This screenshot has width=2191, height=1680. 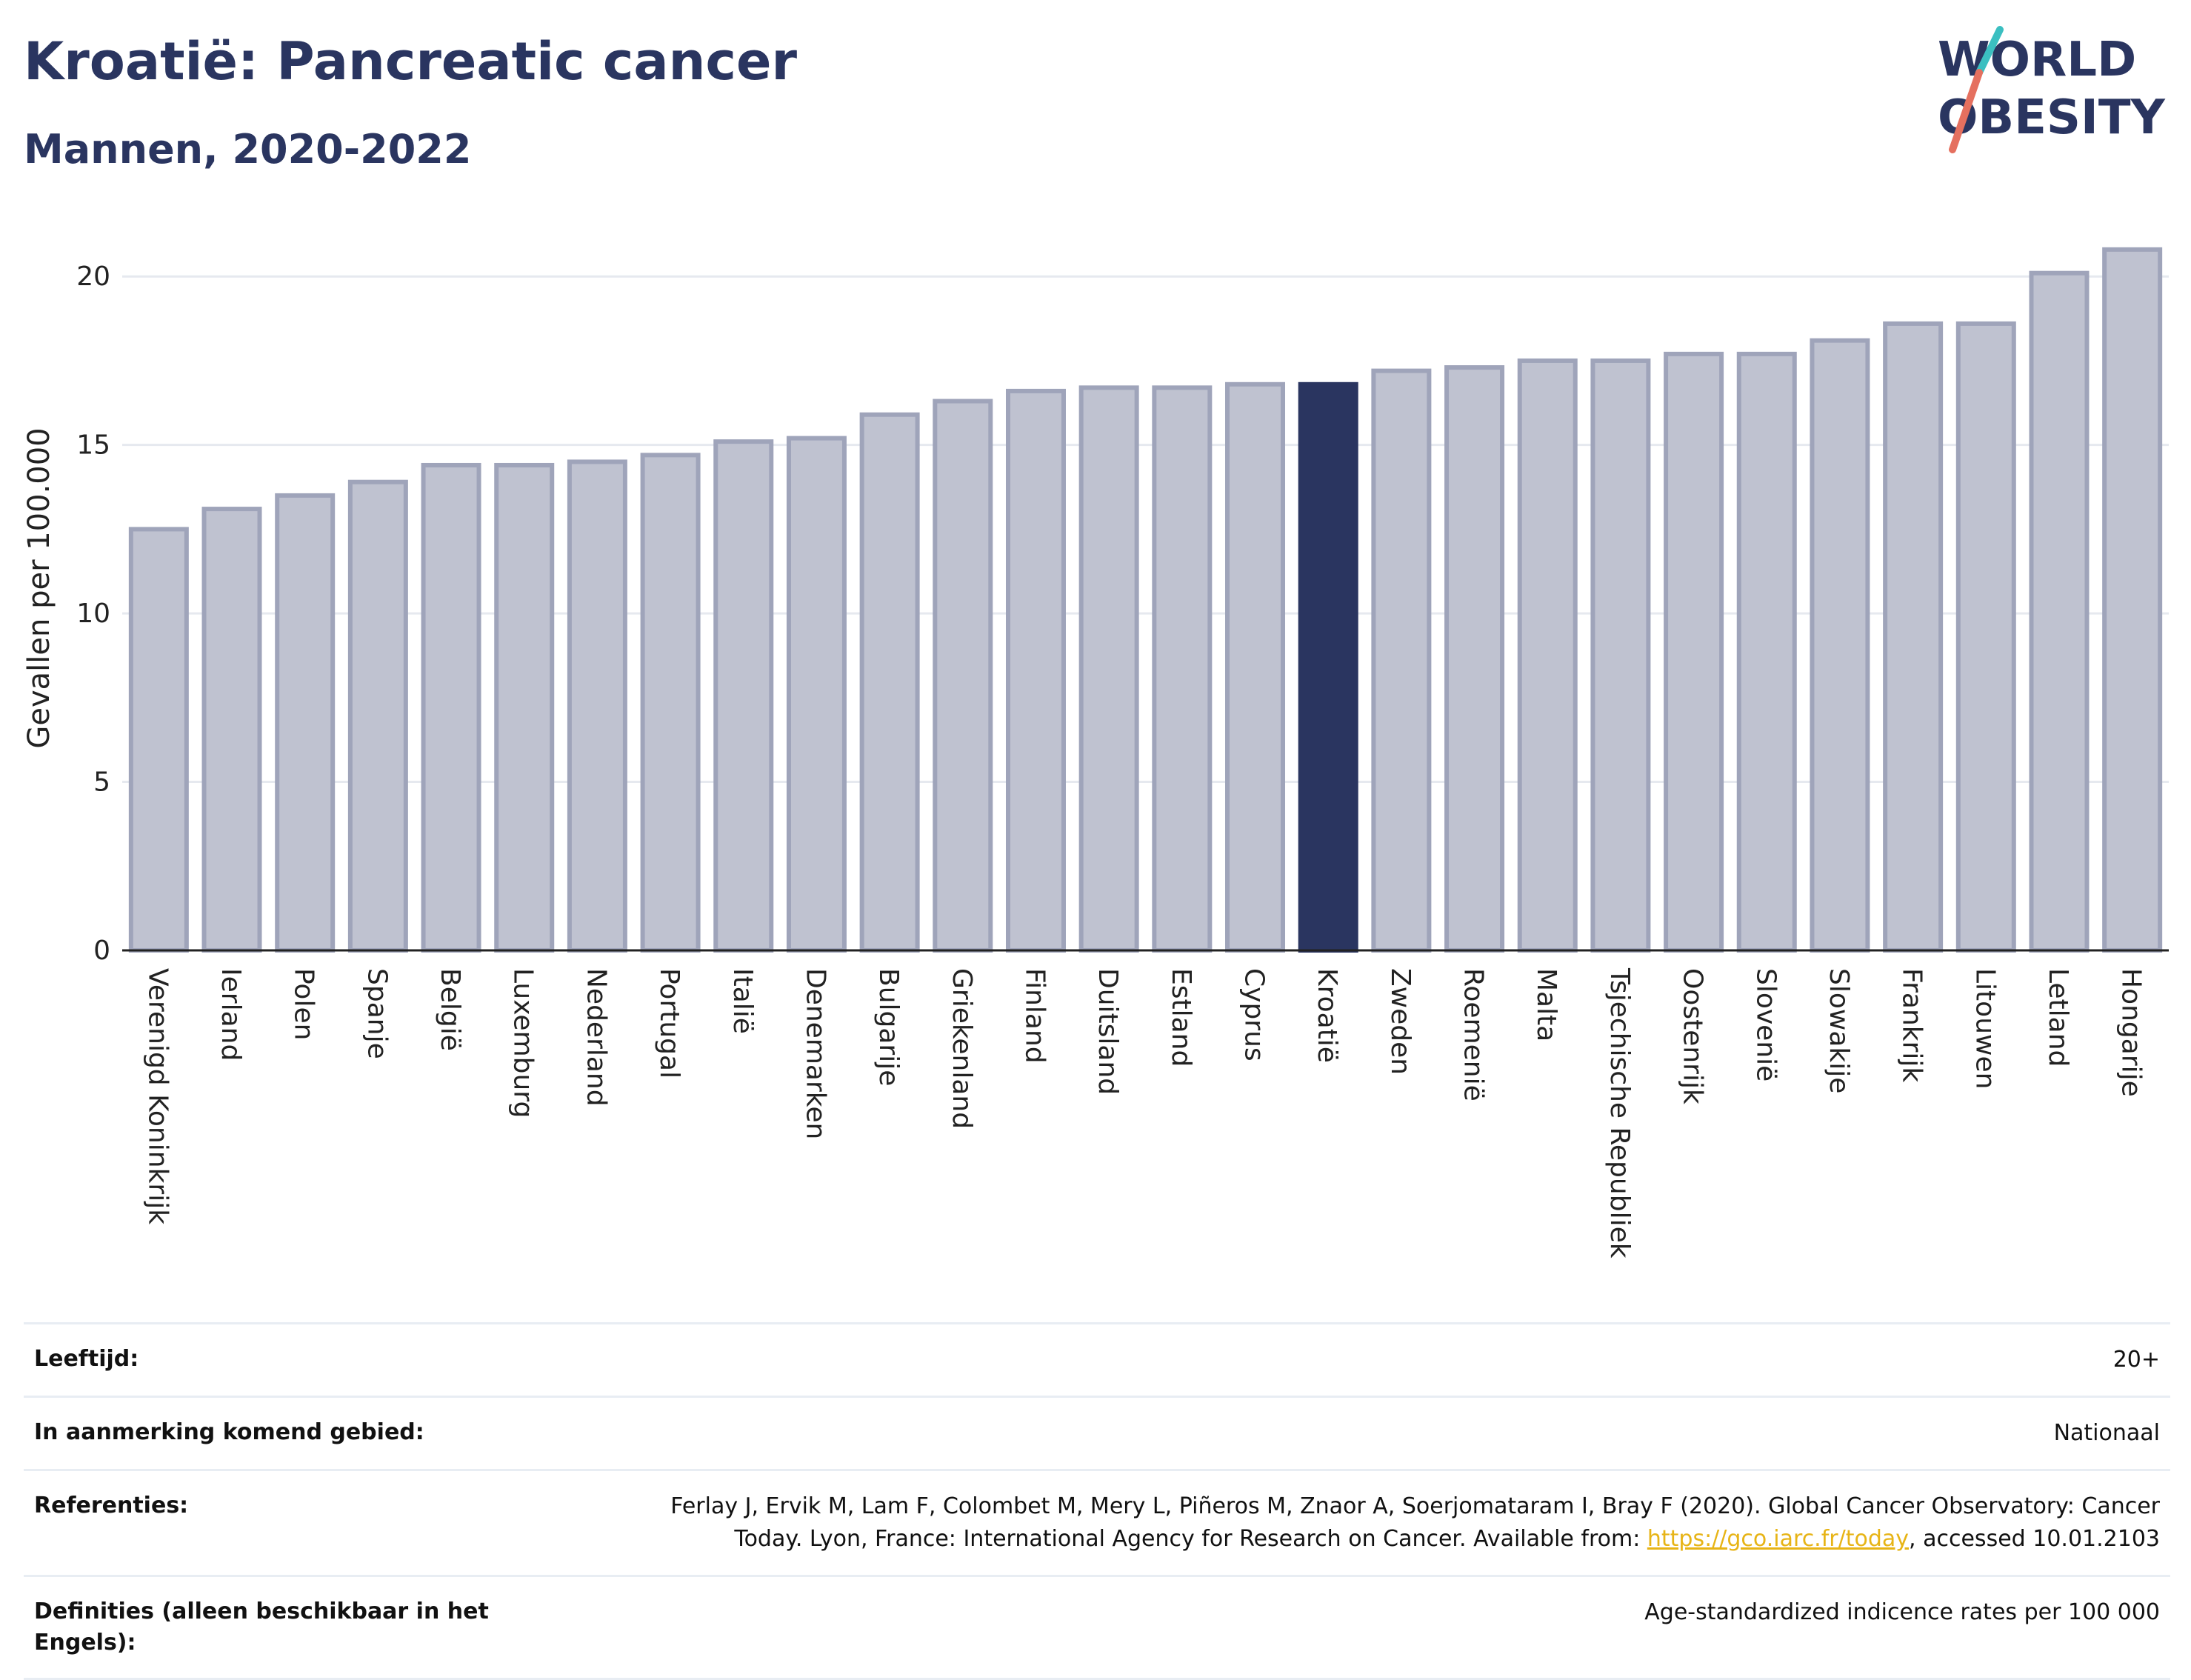 I want to click on x-tick-label: Slowakije, so click(x=1839, y=1030).